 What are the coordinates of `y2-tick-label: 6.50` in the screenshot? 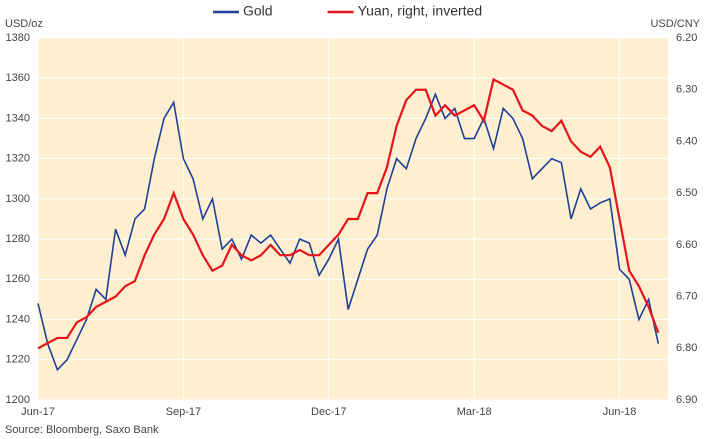 It's located at (686, 193).